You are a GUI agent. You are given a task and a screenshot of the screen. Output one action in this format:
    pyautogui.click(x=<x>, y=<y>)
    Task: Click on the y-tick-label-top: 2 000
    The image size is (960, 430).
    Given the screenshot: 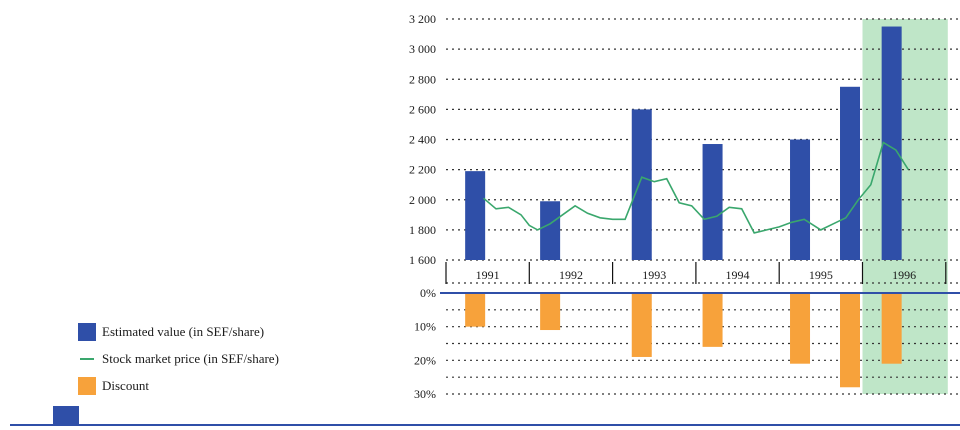 What is the action you would take?
    pyautogui.click(x=422, y=200)
    